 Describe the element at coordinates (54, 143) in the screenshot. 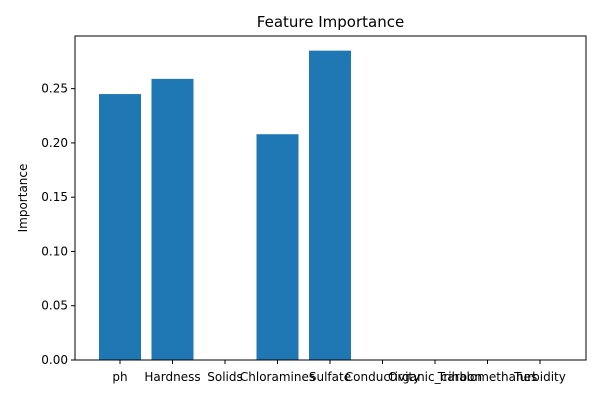

I see `y-tick-label: 0.20` at that location.